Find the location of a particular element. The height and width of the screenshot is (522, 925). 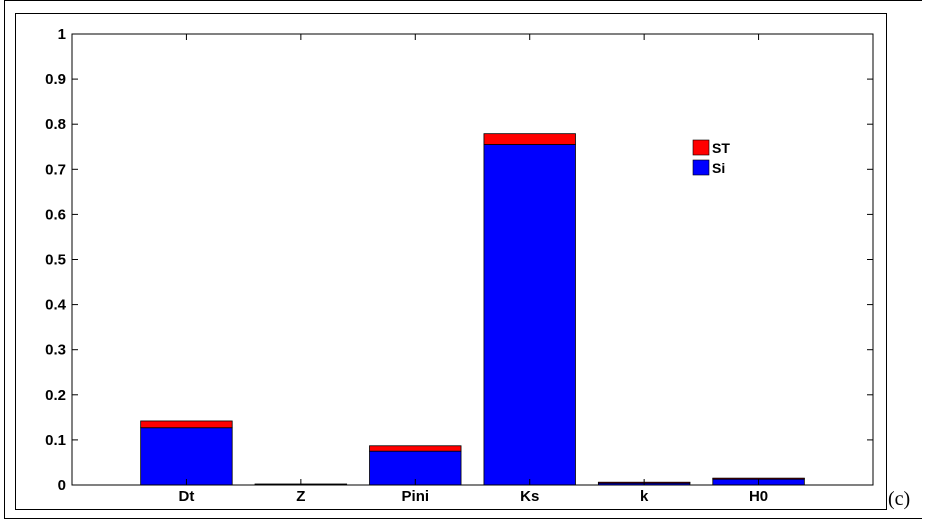

y-tick-label: 0.5 is located at coordinates (55, 260).